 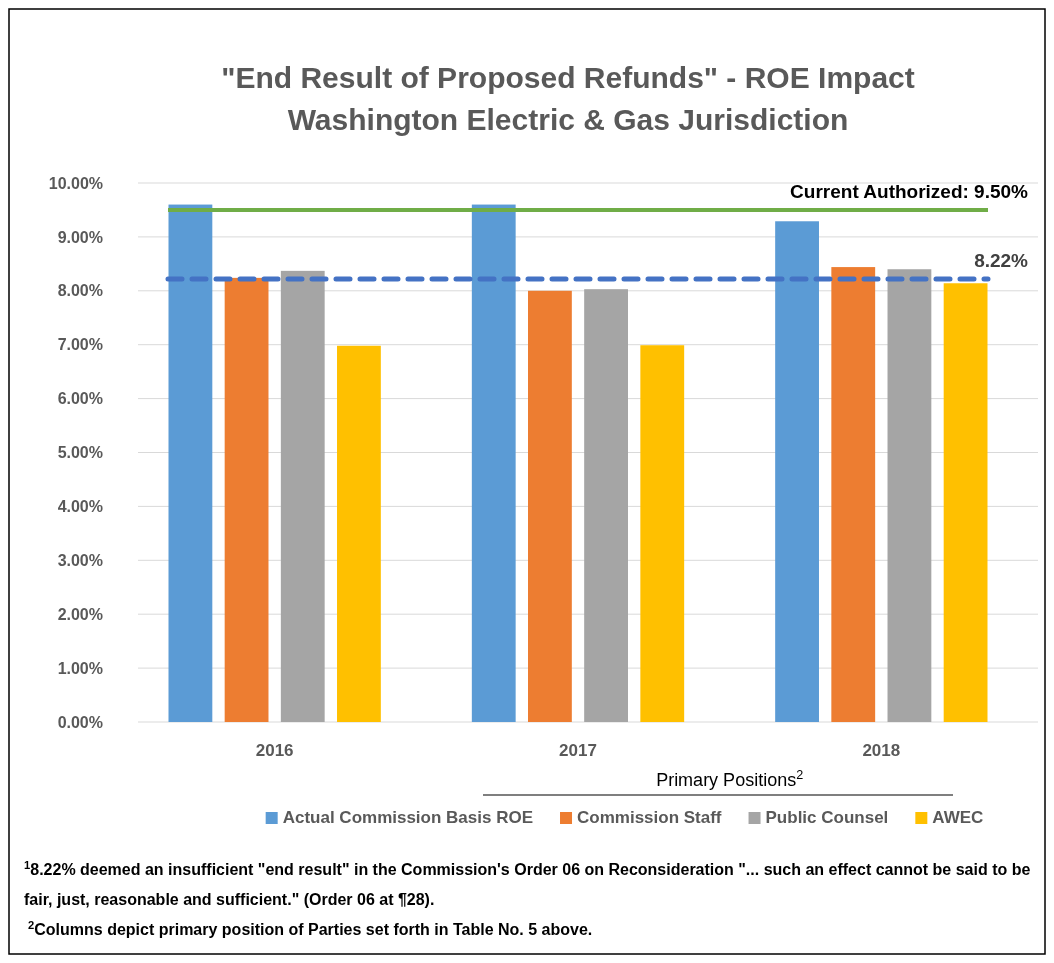 What do you see at coordinates (274, 750) in the screenshot?
I see `x-tick-label: 2016` at bounding box center [274, 750].